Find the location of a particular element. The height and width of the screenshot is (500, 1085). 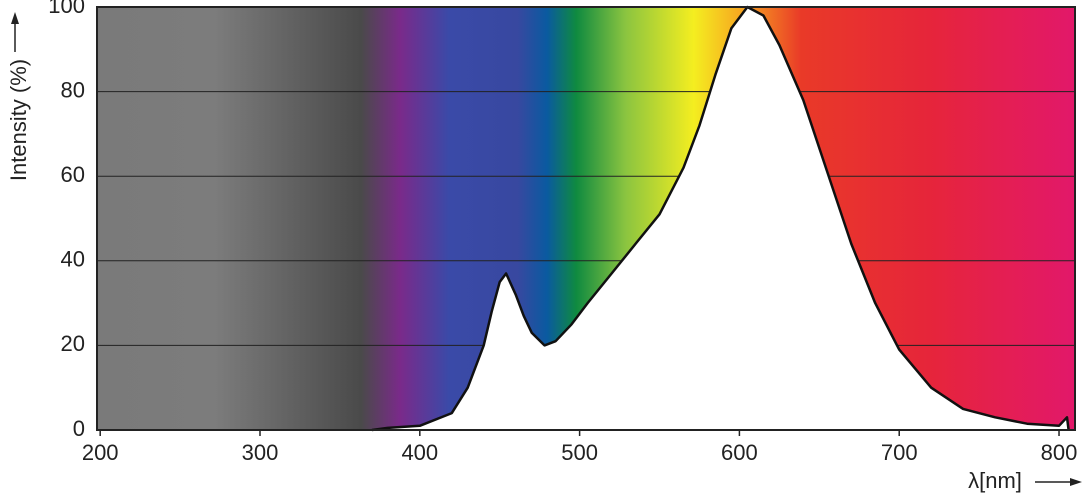

x-tick-label: 400 is located at coordinates (419, 452).